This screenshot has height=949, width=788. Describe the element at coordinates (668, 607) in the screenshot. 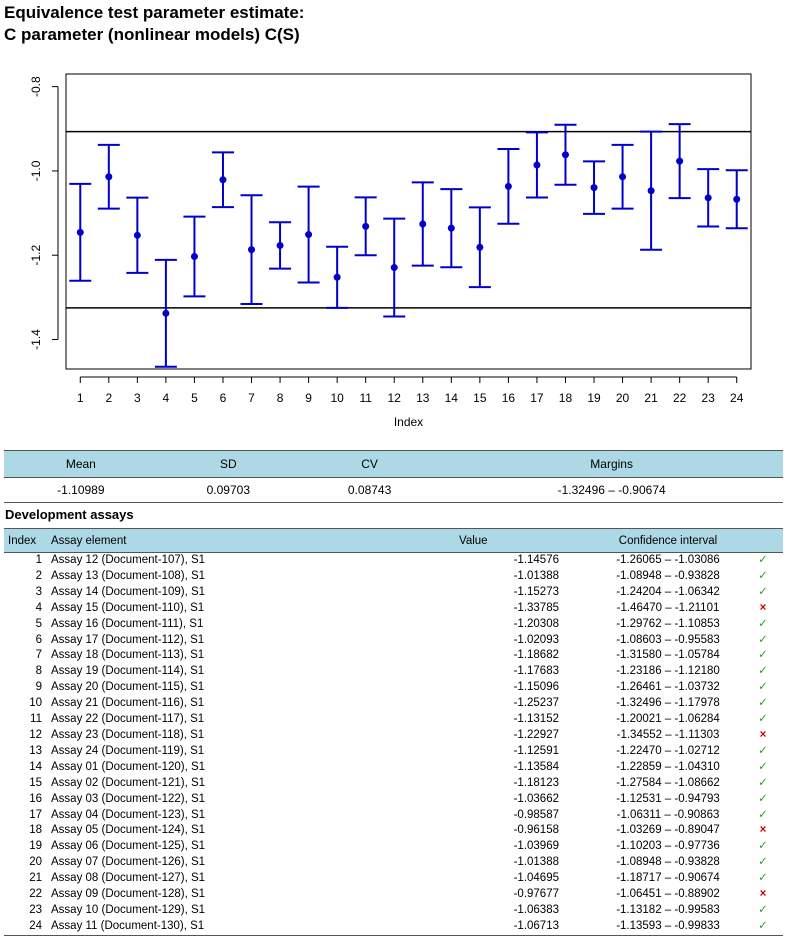

I see `row-ci: -1.46470 – -1.21101` at that location.